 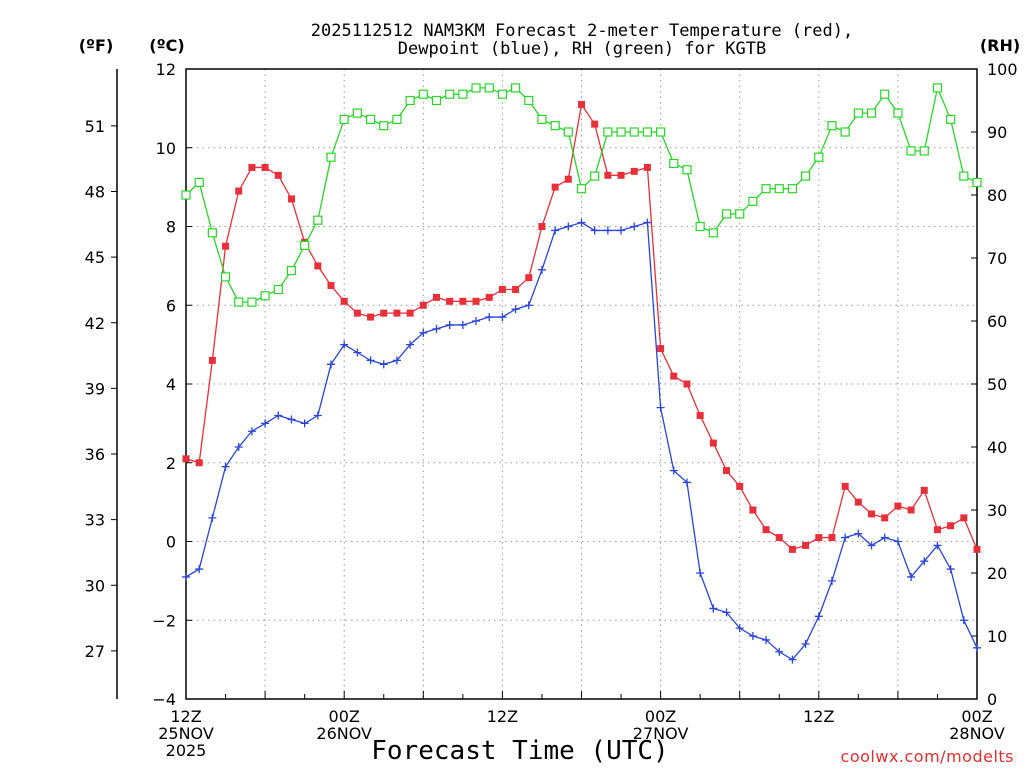 What do you see at coordinates (992, 699) in the screenshot?
I see `rh-tick-label: 0` at bounding box center [992, 699].